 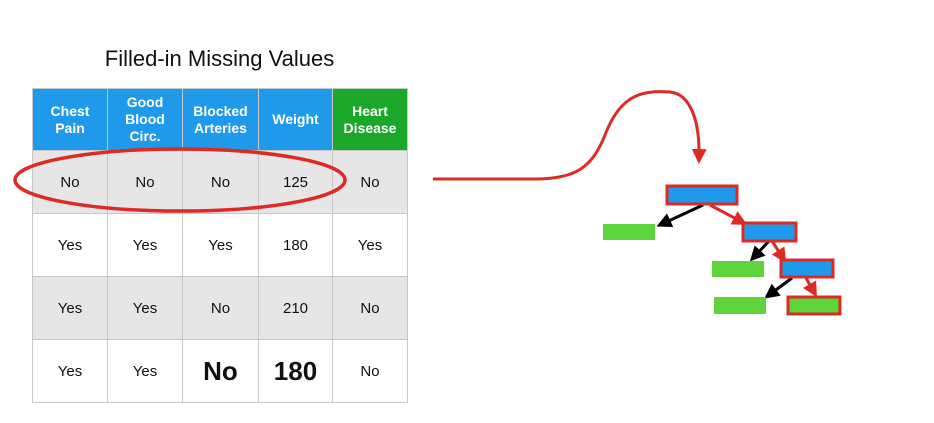 I want to click on table-row: Yes Yes Yes 180 Yes, so click(x=220, y=245).